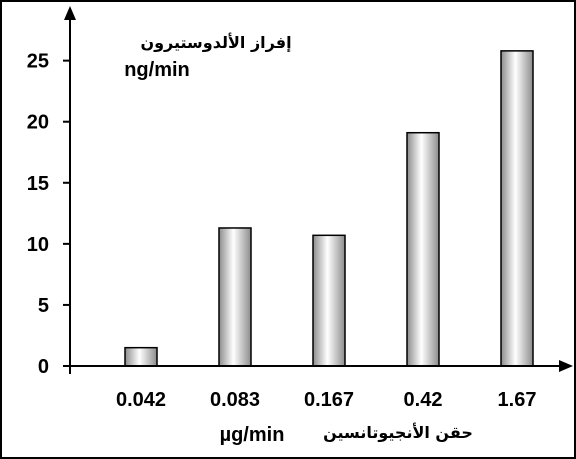 The height and width of the screenshot is (459, 576). Describe the element at coordinates (38, 123) in the screenshot. I see `y-tick-label: 20` at that location.